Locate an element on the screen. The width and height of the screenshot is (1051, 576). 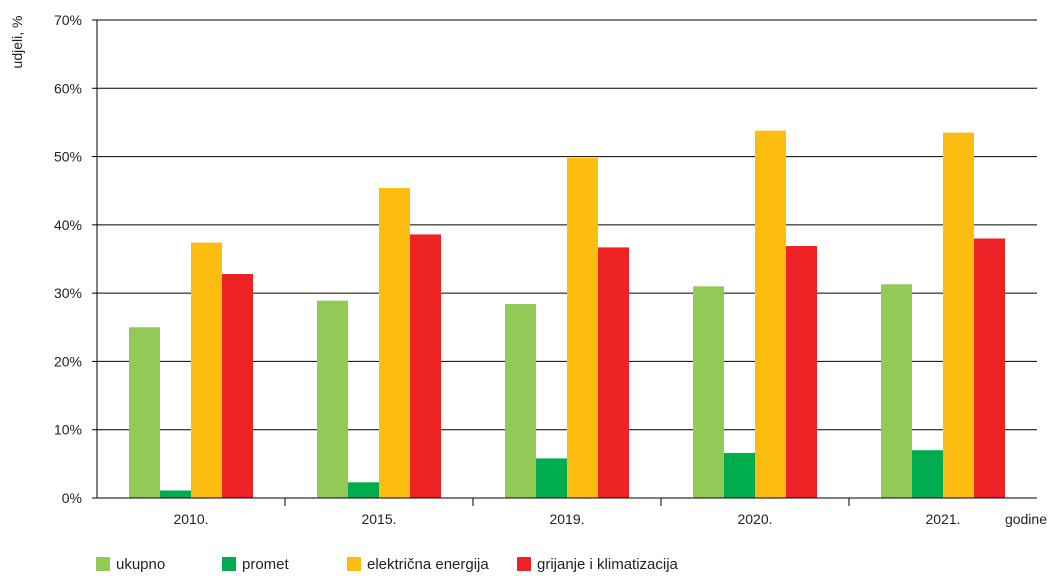
y-axis-label: udjeli, % is located at coordinates (17, 42).